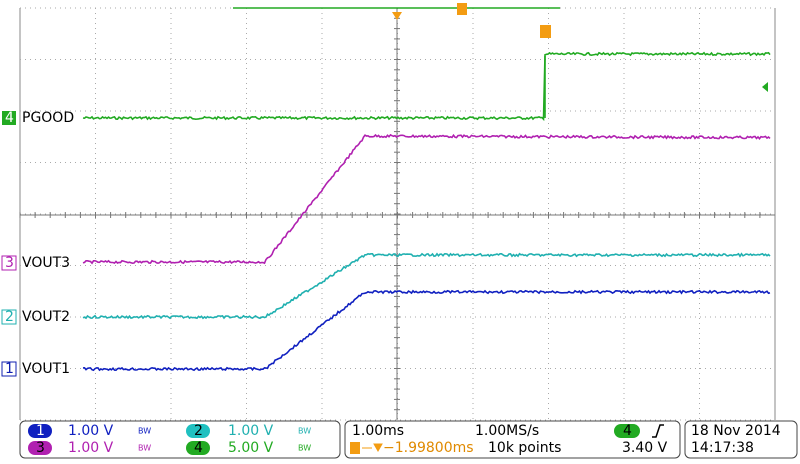  Describe the element at coordinates (46, 263) in the screenshot. I see `trace-label: VOUT3` at that location.